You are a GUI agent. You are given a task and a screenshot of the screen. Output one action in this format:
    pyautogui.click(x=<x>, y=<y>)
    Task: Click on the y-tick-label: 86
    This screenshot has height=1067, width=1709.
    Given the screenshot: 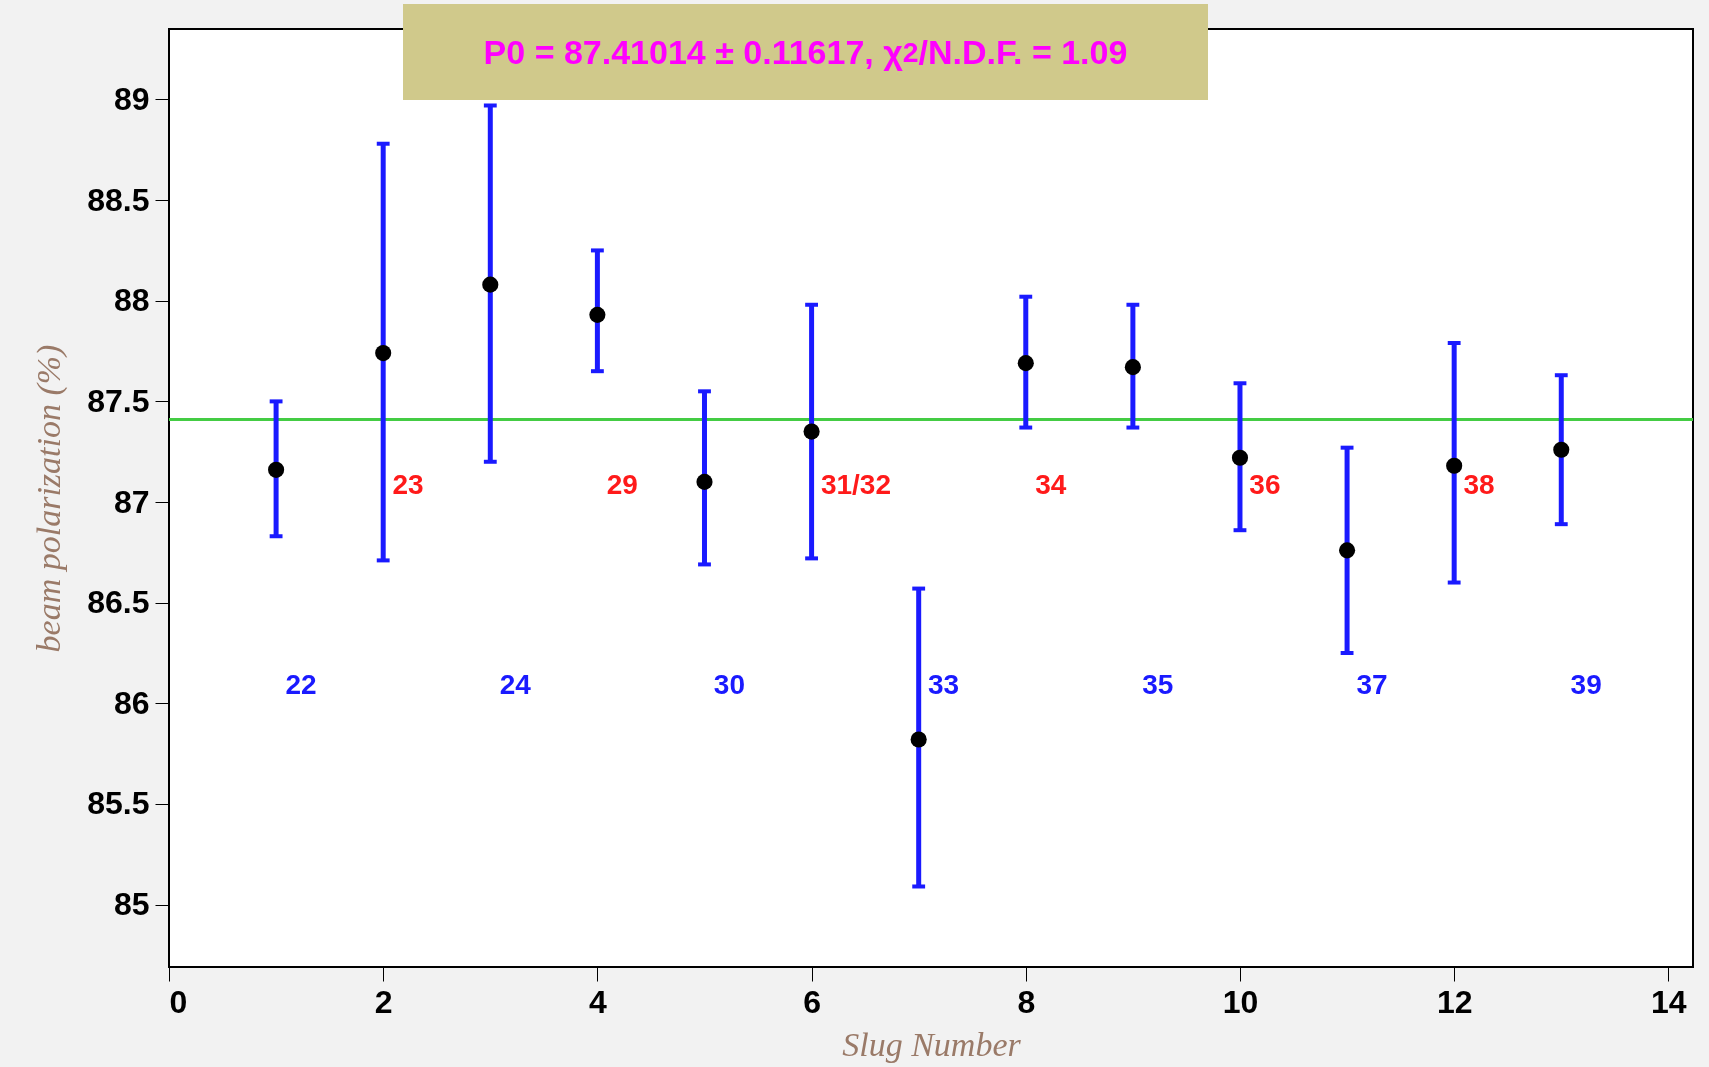 What is the action you would take?
    pyautogui.click(x=131, y=702)
    